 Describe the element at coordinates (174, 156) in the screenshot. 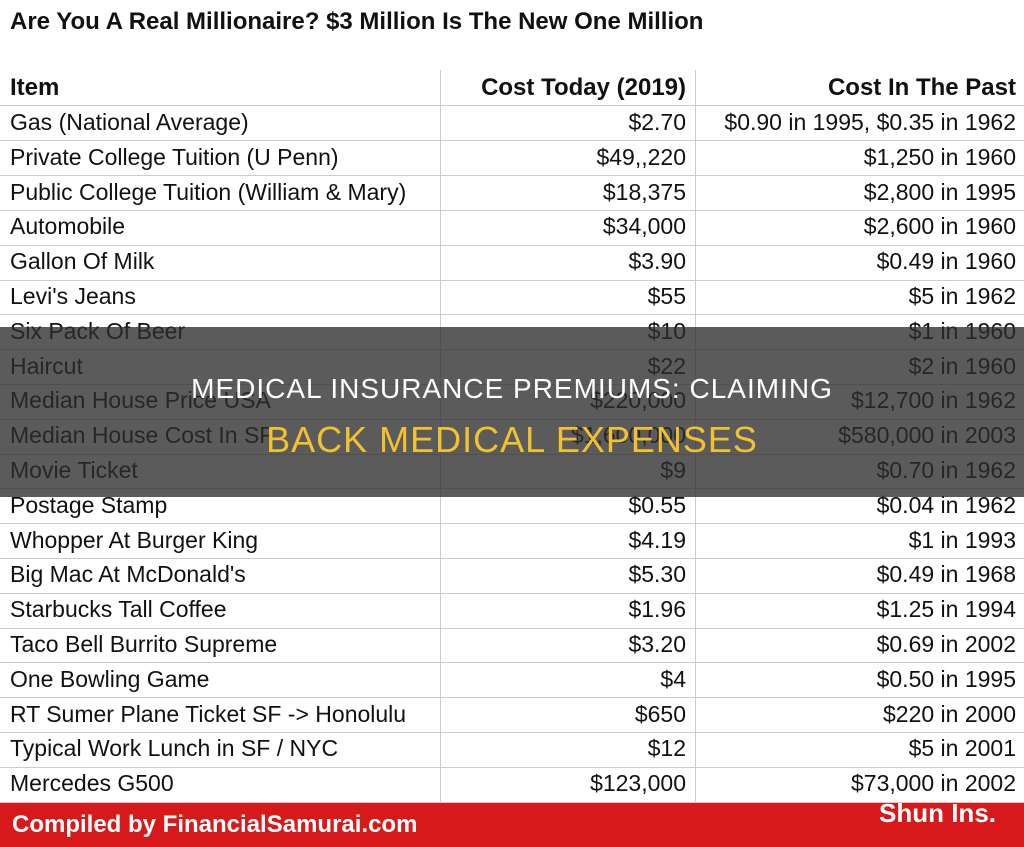

I see `table-cell: Private College Tuition (U Penn)` at that location.